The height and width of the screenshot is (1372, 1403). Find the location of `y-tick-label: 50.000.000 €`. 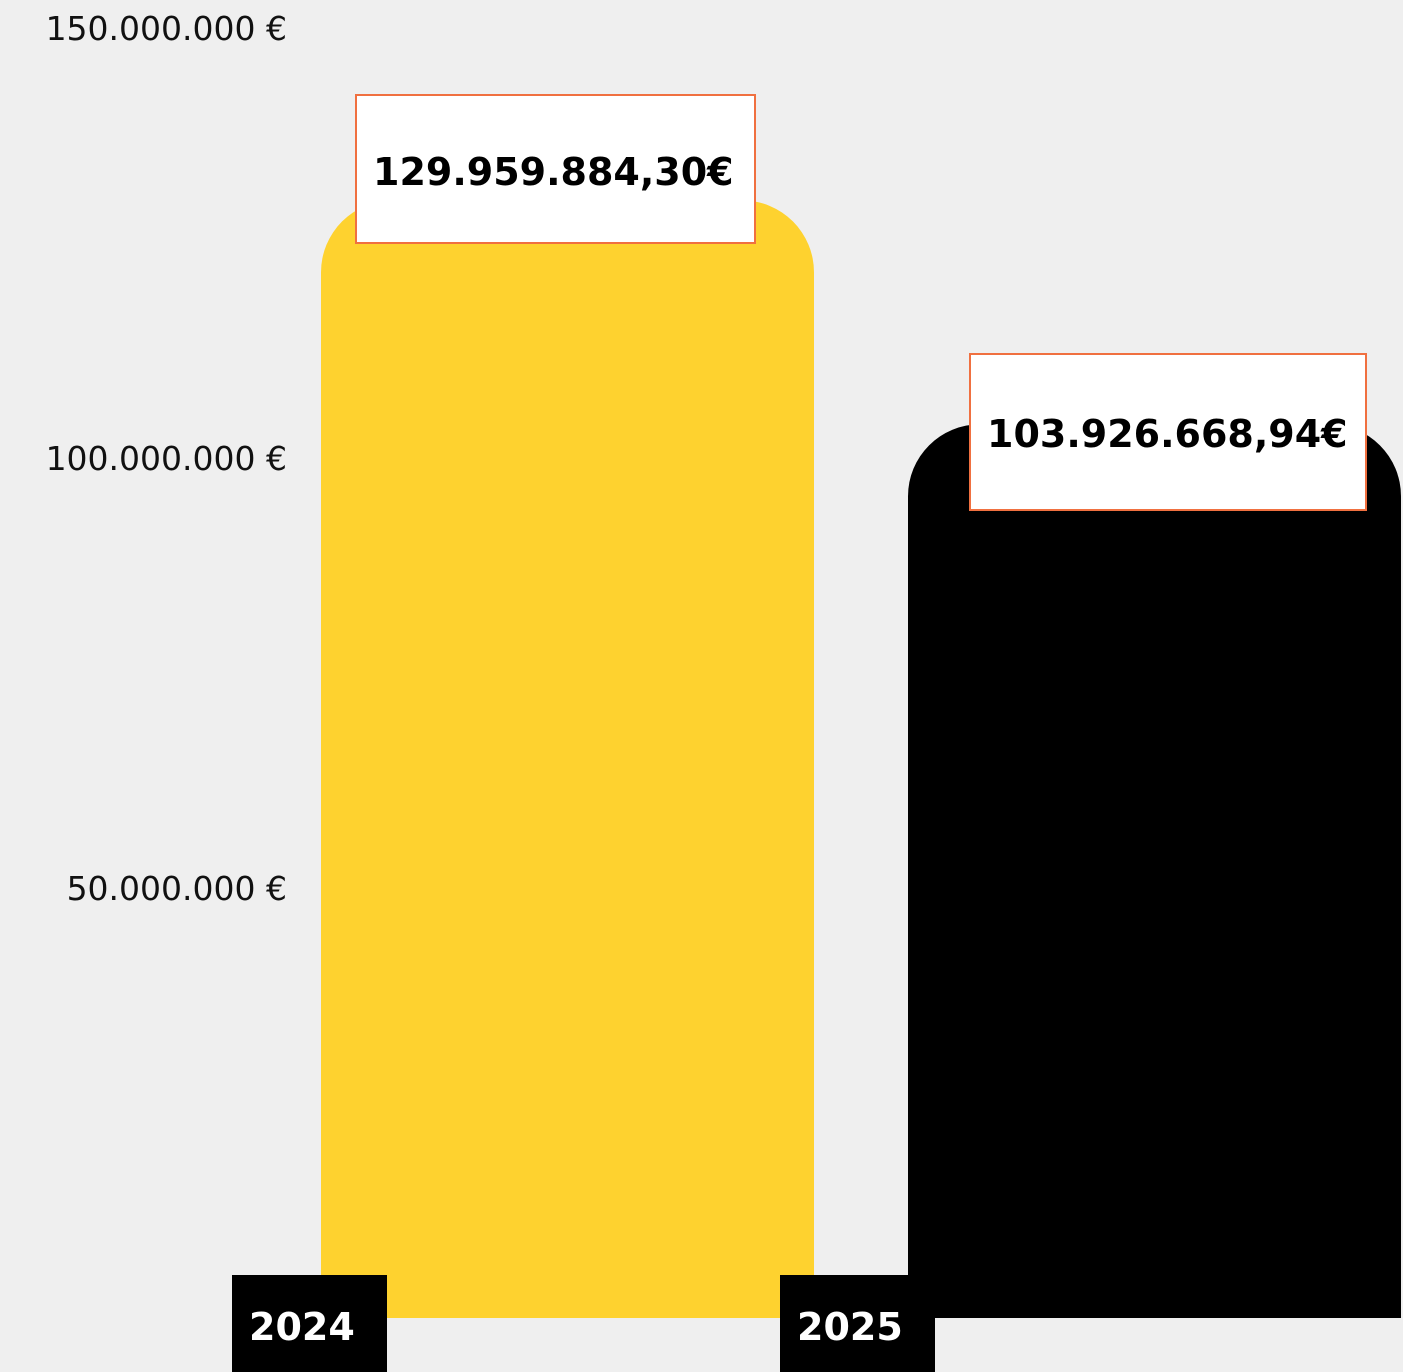

y-tick-label: 50.000.000 € is located at coordinates (177, 888).